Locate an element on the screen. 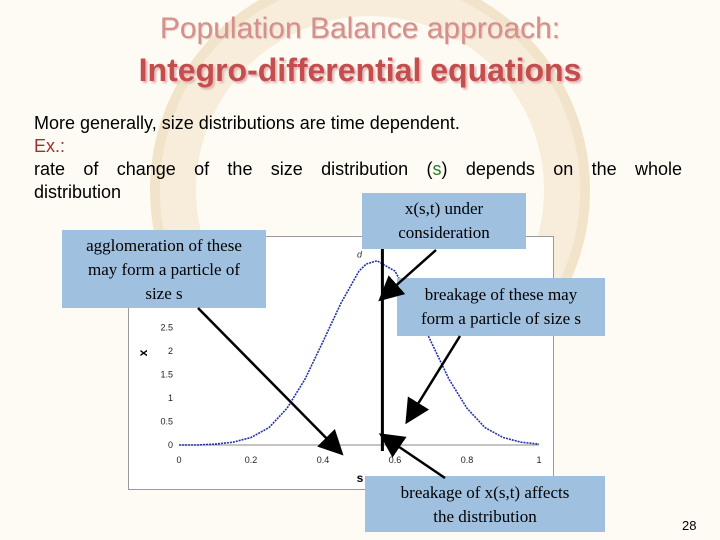 The height and width of the screenshot is (540, 720). body-line-3-s: s is located at coordinates (437, 169).